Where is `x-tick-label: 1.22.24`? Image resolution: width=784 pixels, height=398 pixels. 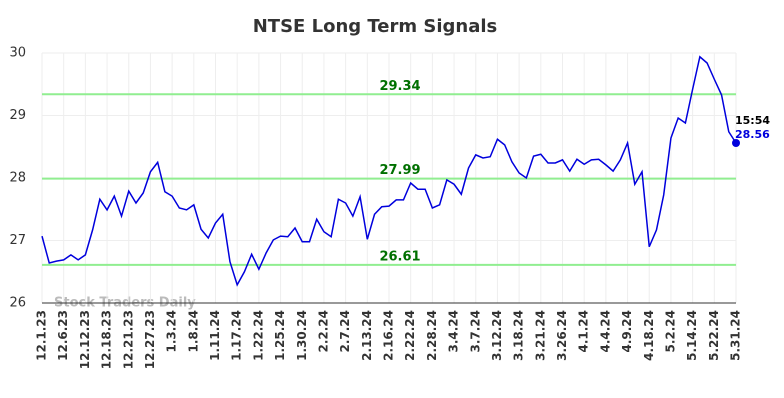 x-tick-label: 1.22.24 is located at coordinates (258, 335).